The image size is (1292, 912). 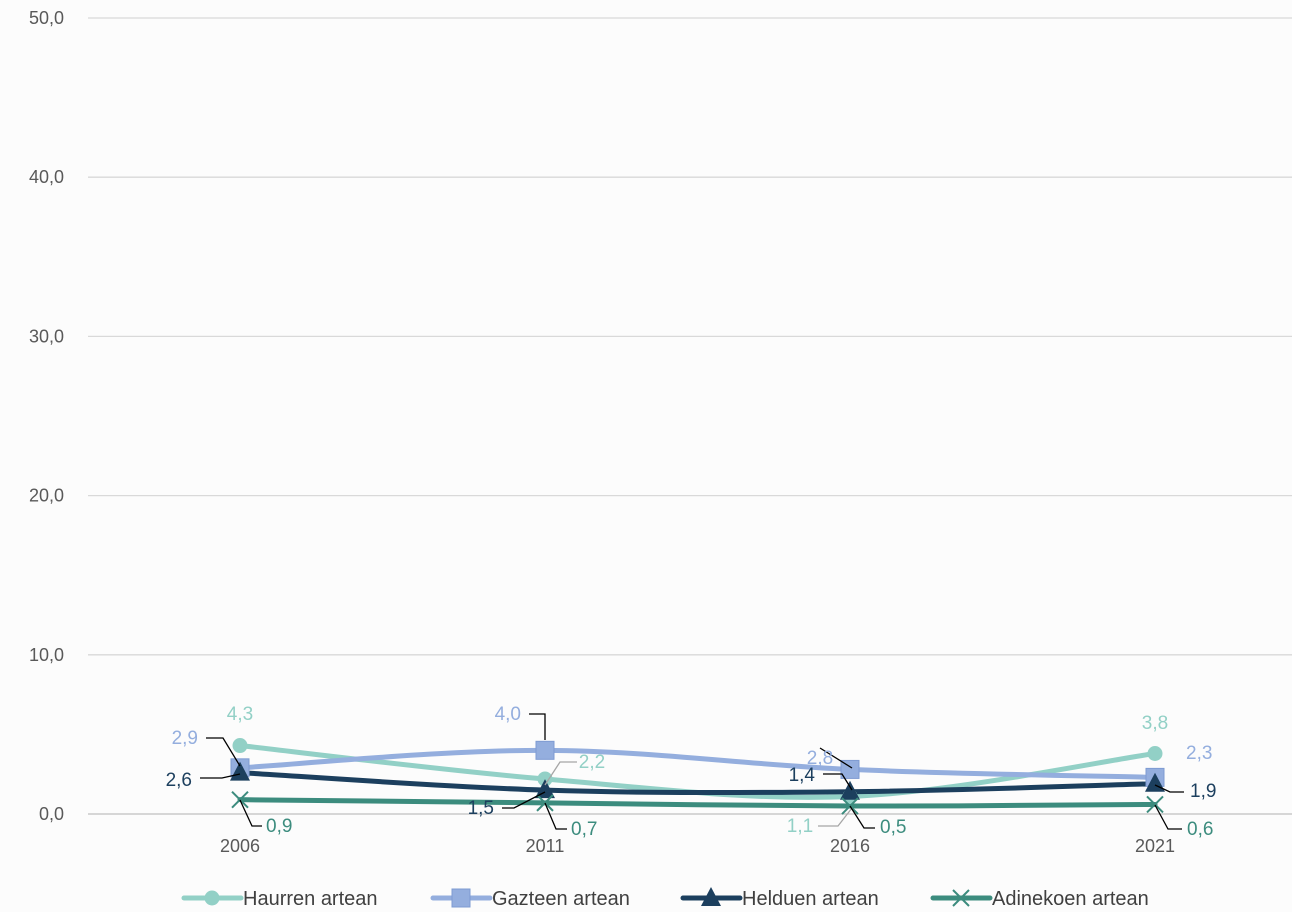 What do you see at coordinates (592, 762) in the screenshot?
I see `data-label: 2,2` at bounding box center [592, 762].